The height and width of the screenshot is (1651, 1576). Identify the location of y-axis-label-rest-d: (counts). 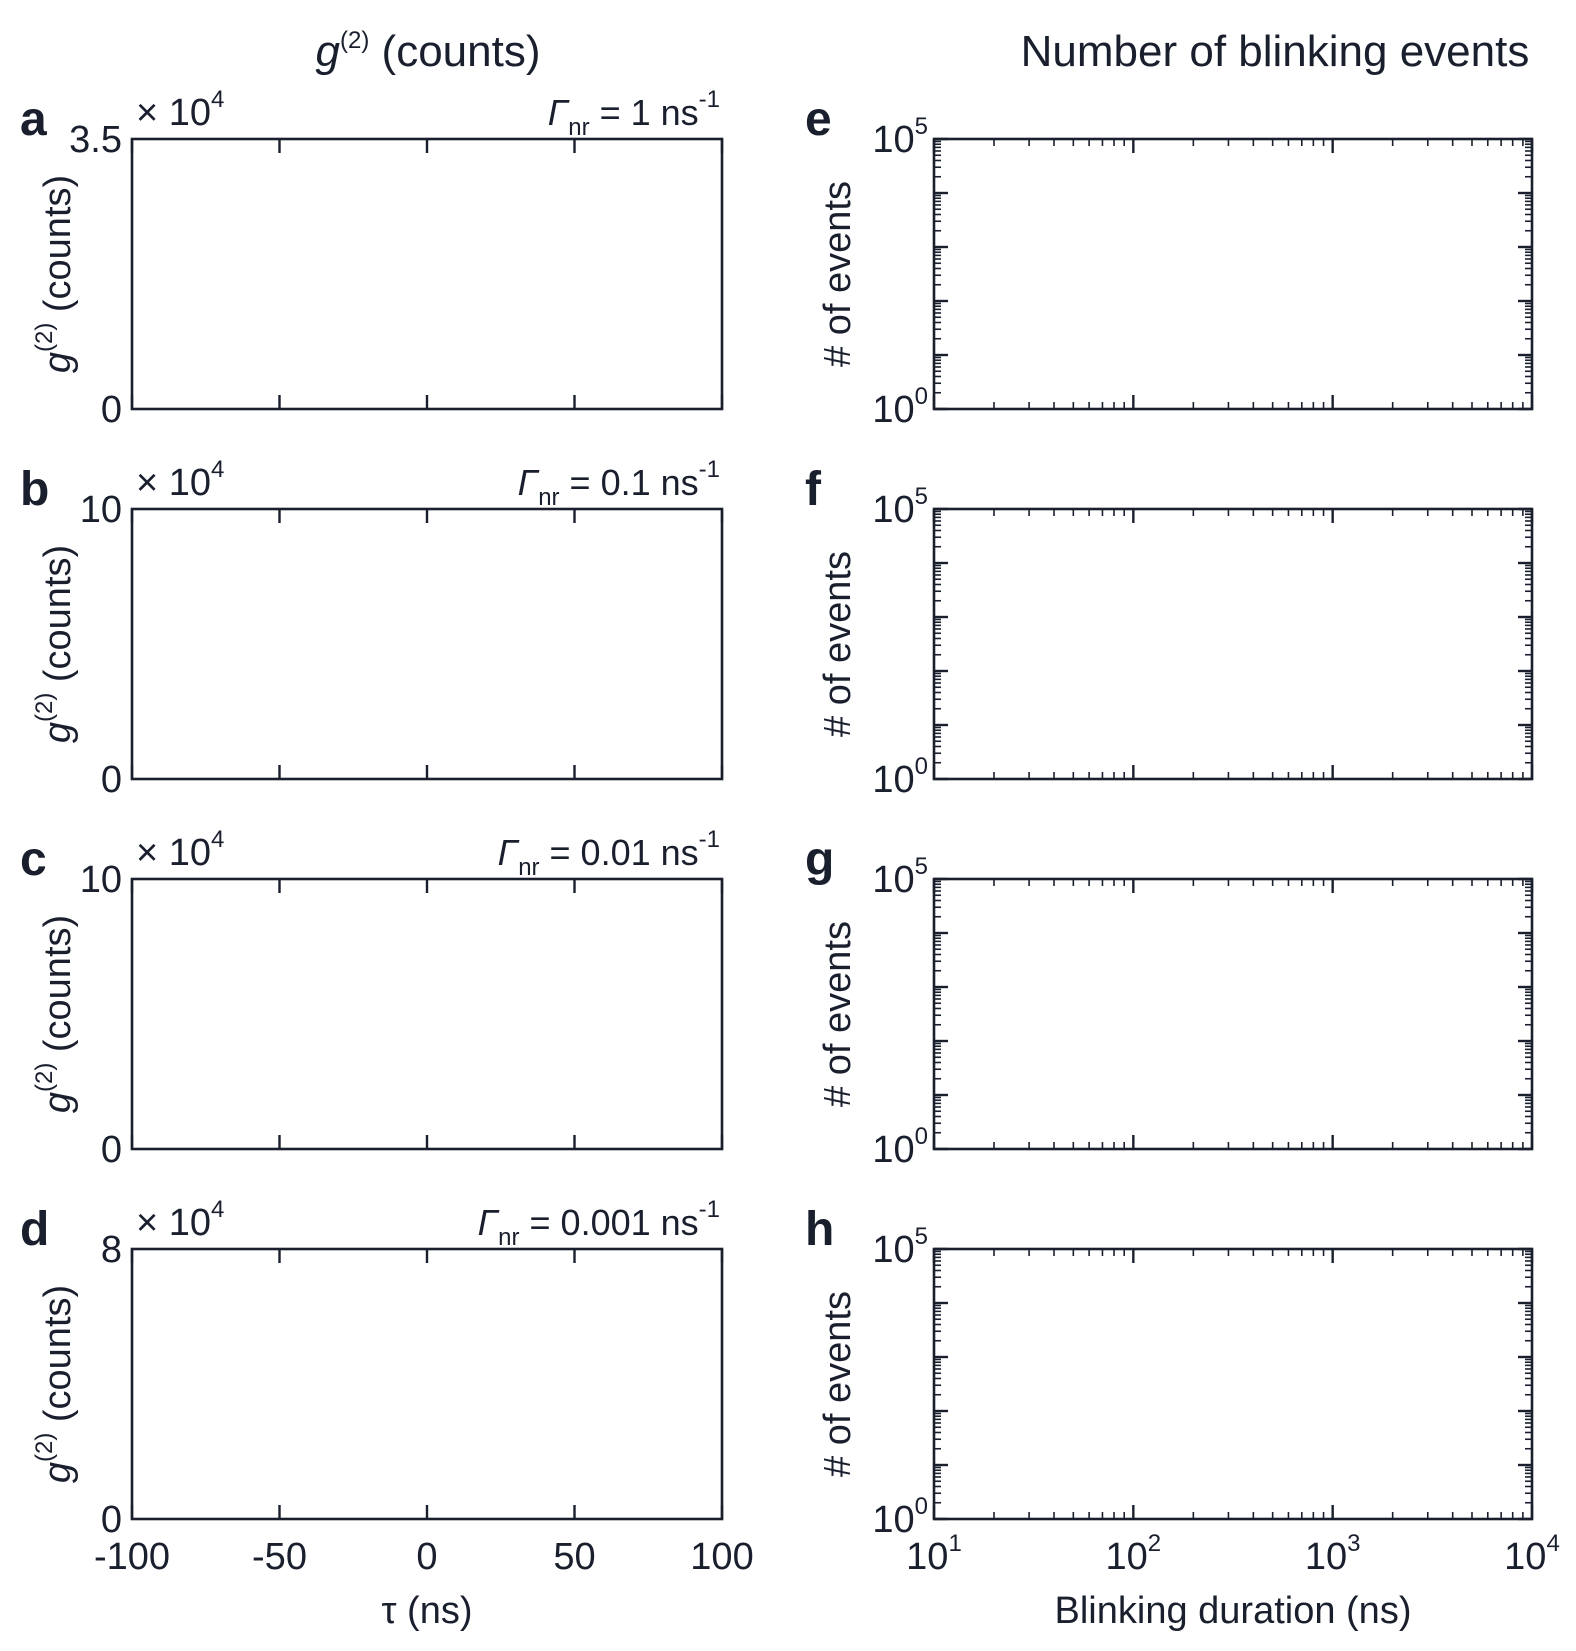
(58, 1359).